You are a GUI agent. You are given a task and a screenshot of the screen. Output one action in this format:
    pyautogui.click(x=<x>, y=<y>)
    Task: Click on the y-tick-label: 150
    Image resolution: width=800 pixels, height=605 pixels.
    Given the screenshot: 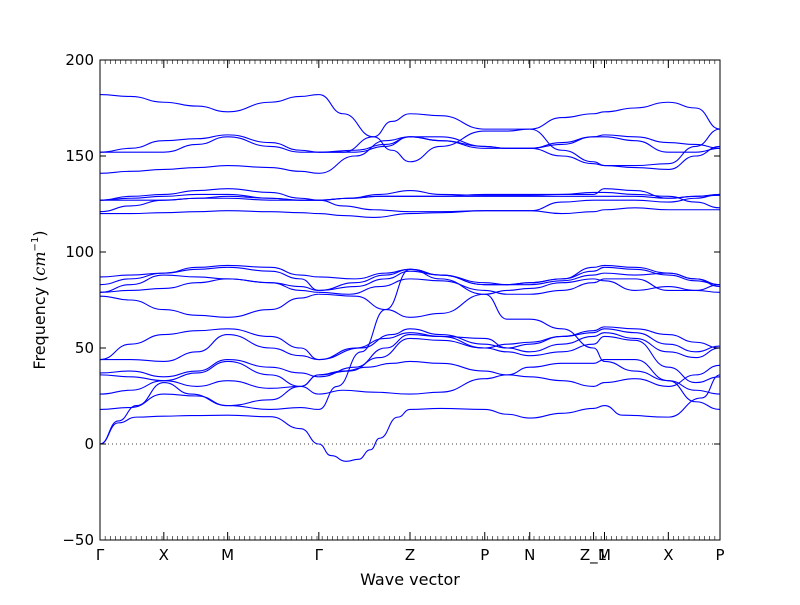 What is the action you would take?
    pyautogui.click(x=79, y=156)
    